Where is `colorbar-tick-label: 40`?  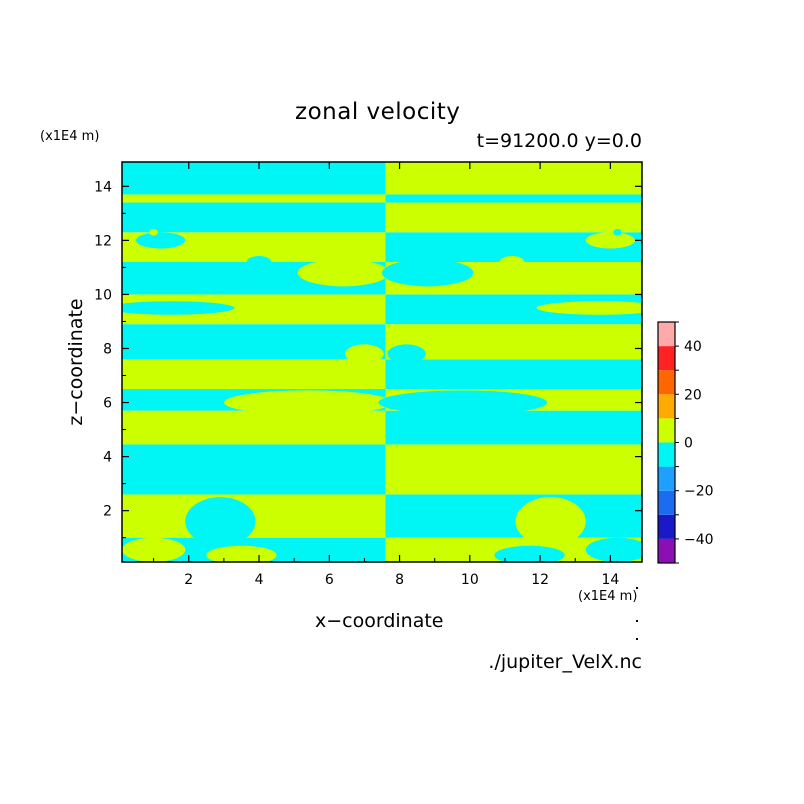
colorbar-tick-label: 40 is located at coordinates (693, 347).